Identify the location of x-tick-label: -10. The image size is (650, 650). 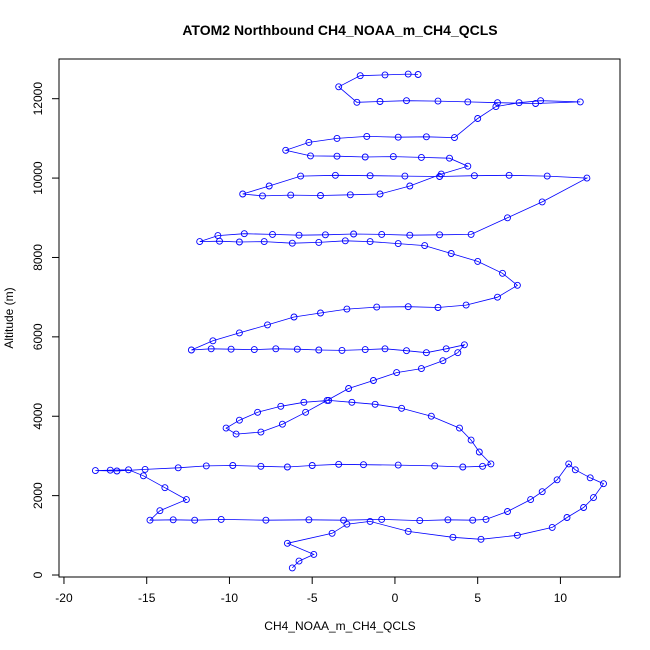
(230, 598).